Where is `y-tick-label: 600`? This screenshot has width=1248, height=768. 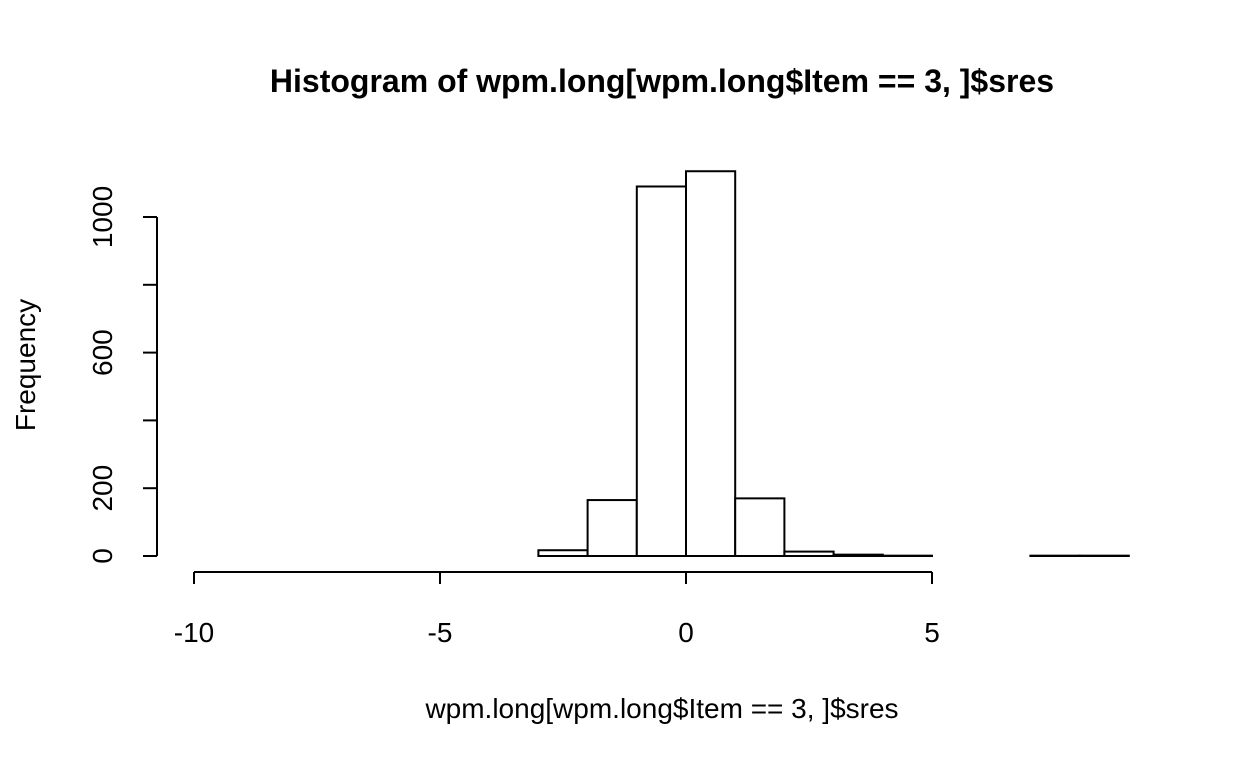 y-tick-label: 600 is located at coordinates (102, 352).